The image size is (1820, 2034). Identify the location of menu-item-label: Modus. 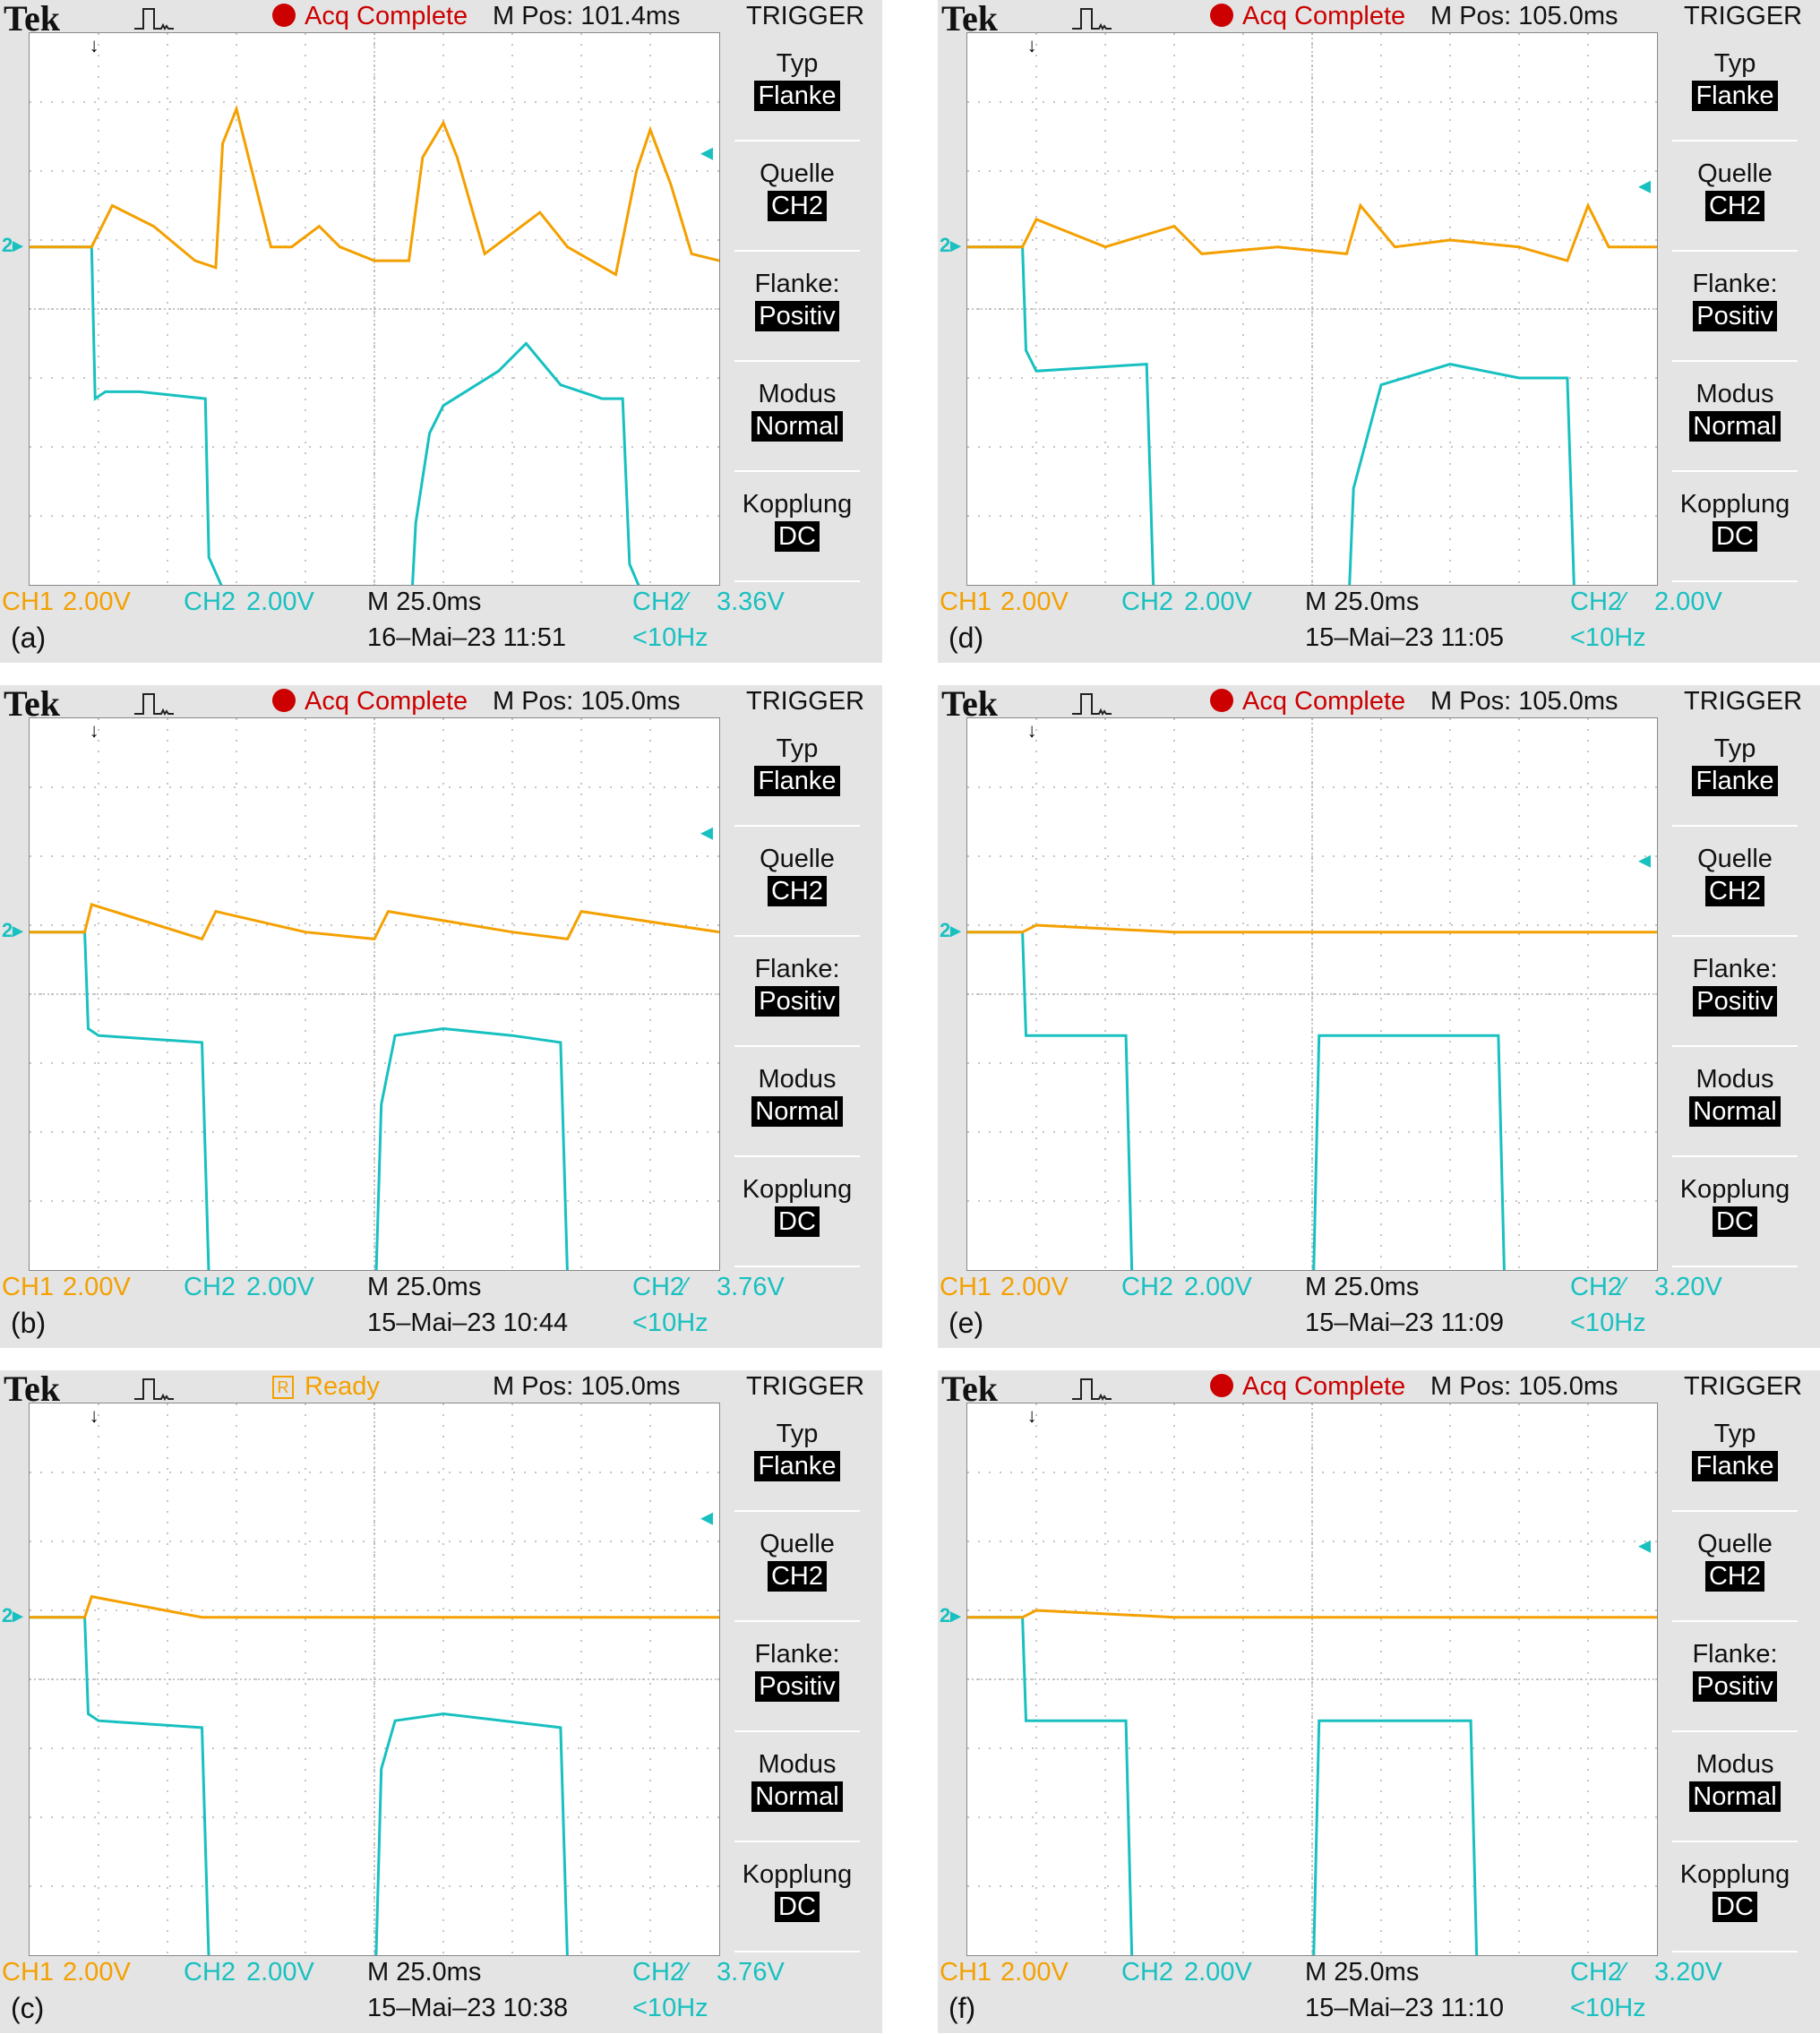
(797, 1079).